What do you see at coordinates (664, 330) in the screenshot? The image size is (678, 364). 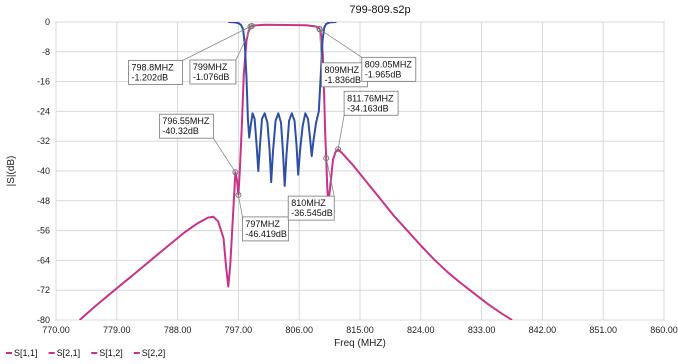 I see `x-tick-label: 860.00` at bounding box center [664, 330].